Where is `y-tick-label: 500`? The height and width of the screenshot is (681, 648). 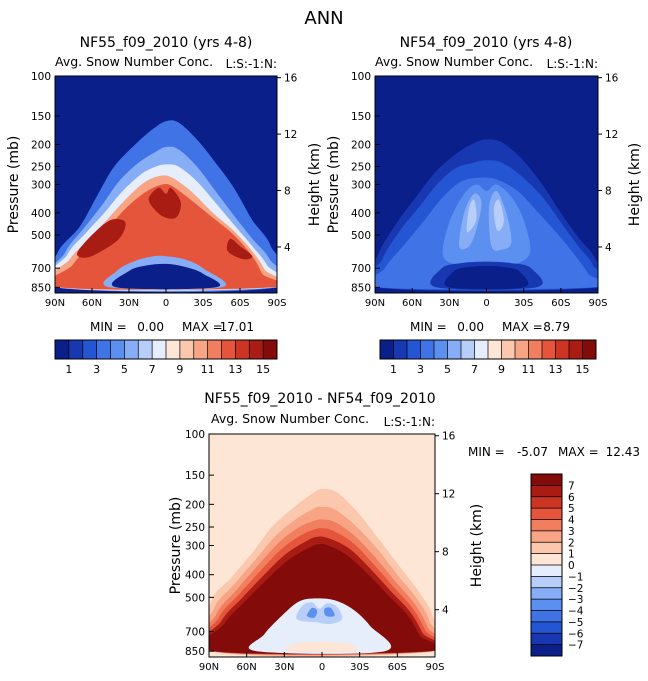 y-tick-label: 500 is located at coordinates (195, 598).